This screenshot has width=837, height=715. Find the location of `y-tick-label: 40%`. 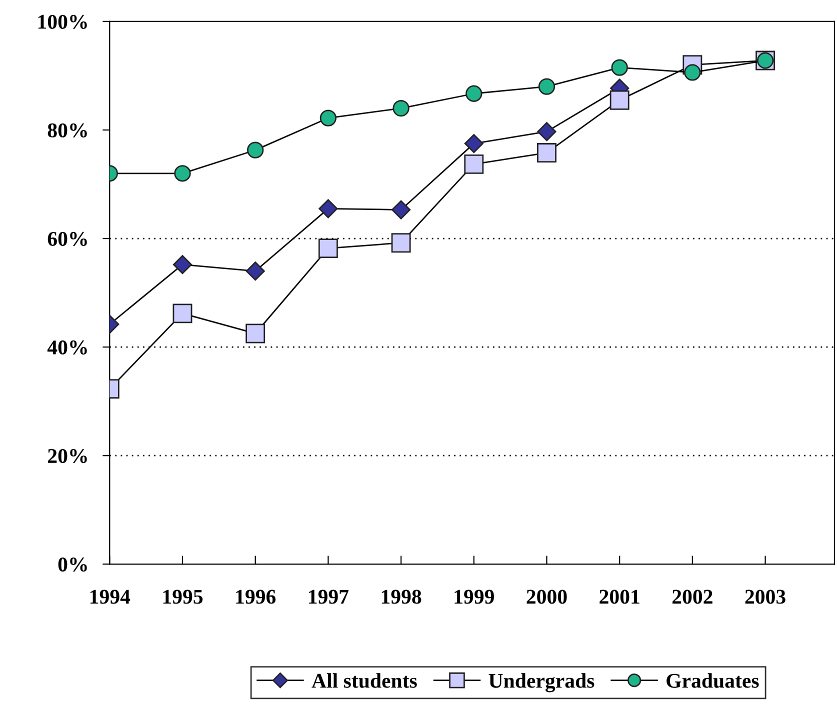

y-tick-label: 40% is located at coordinates (67, 347).